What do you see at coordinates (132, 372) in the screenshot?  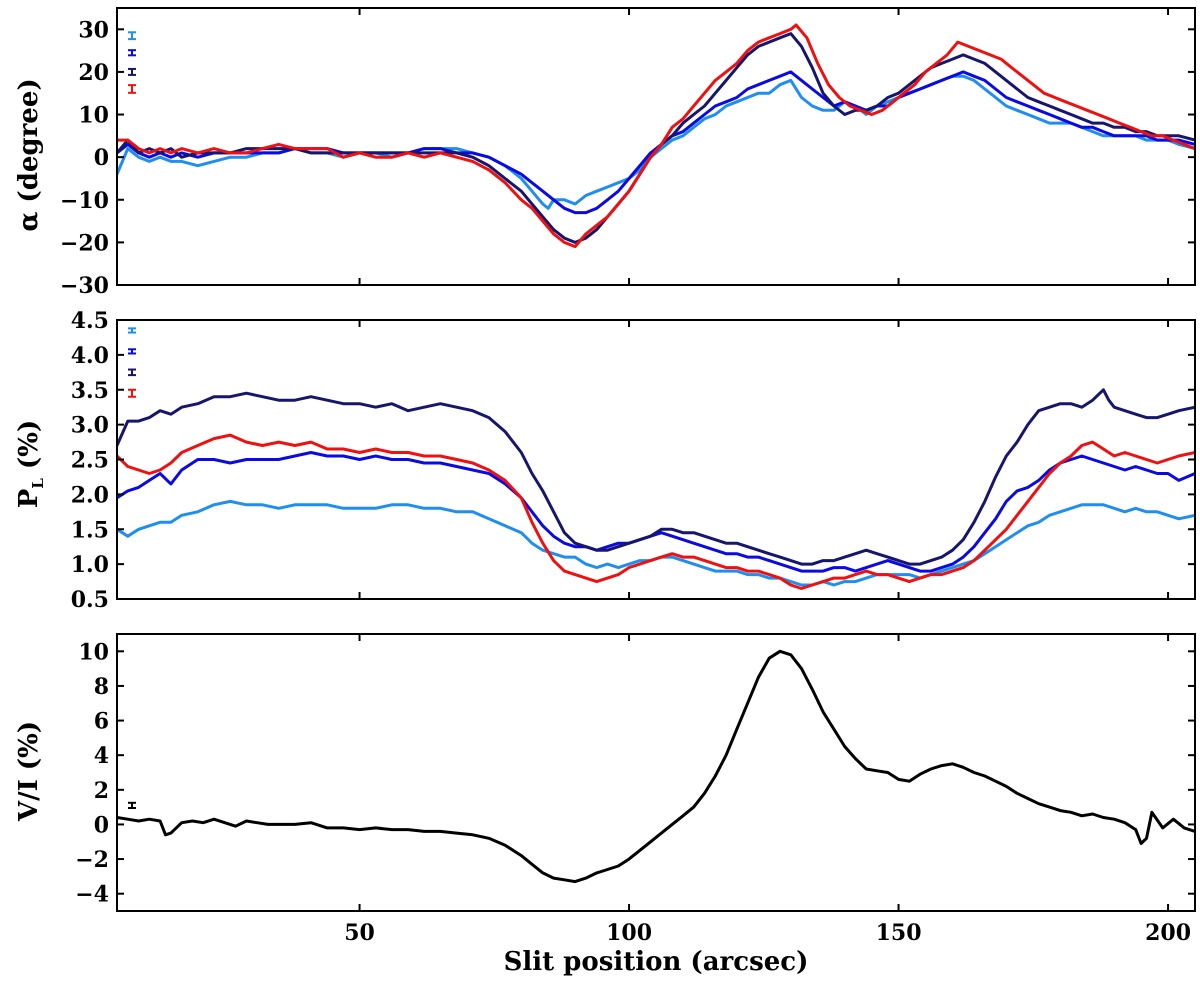 I see `pl-errorbar-navy` at bounding box center [132, 372].